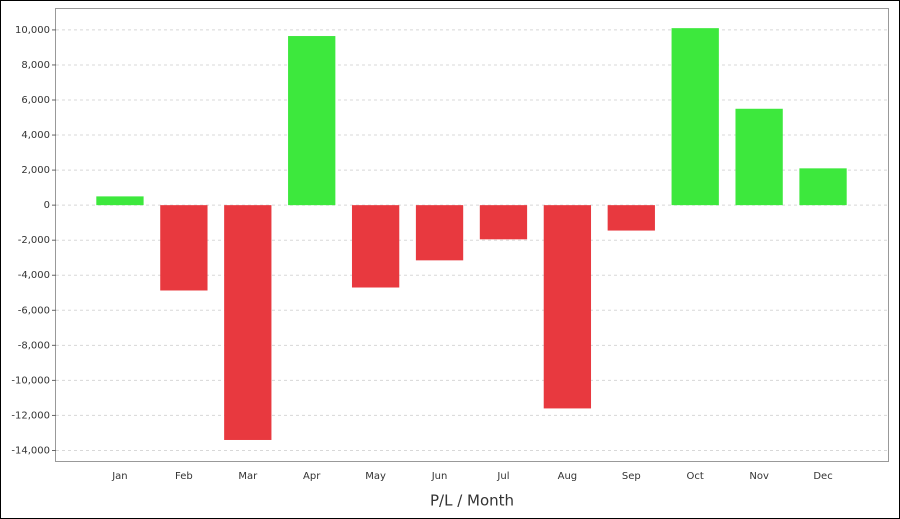  What do you see at coordinates (34, 275) in the screenshot?
I see `y-tick-label: -4,000` at bounding box center [34, 275].